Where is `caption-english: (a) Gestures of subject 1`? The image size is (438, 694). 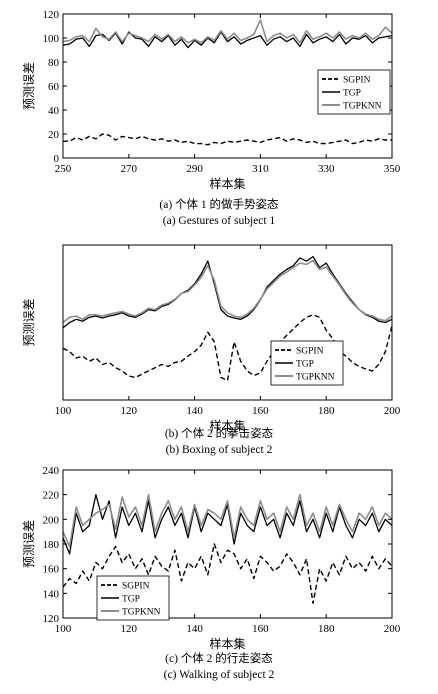 caption-english: (a) Gestures of subject 1 is located at coordinates (219, 221).